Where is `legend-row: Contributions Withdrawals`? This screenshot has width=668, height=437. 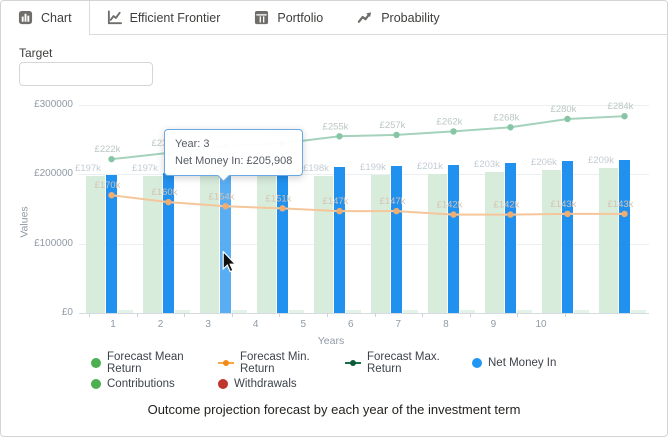 legend-row: Contributions Withdrawals is located at coordinates (323, 384).